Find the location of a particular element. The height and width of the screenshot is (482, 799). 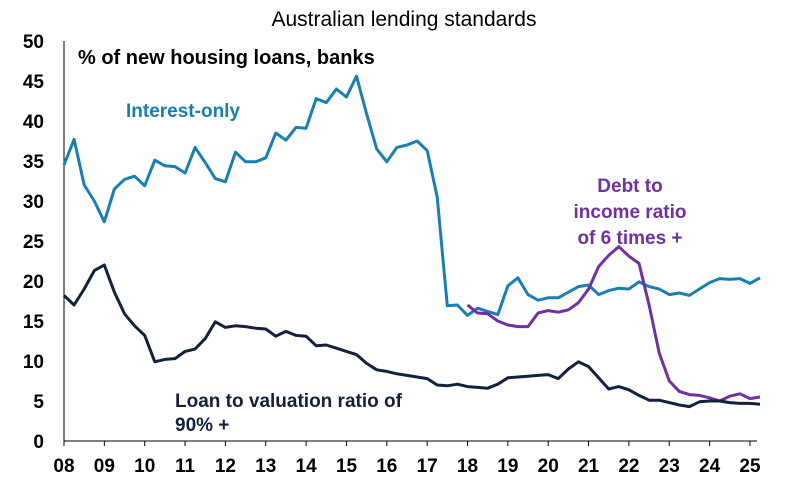

x-tick-label: 19 is located at coordinates (507, 466).